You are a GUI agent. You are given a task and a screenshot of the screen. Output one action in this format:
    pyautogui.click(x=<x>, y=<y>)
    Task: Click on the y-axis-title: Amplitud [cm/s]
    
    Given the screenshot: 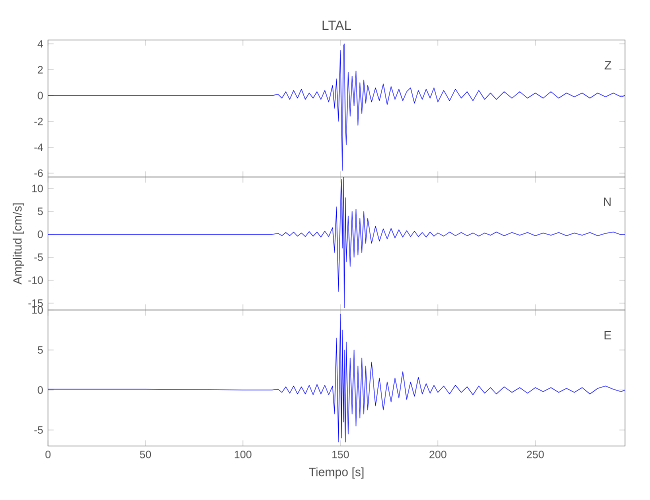 What is the action you would take?
    pyautogui.click(x=18, y=243)
    